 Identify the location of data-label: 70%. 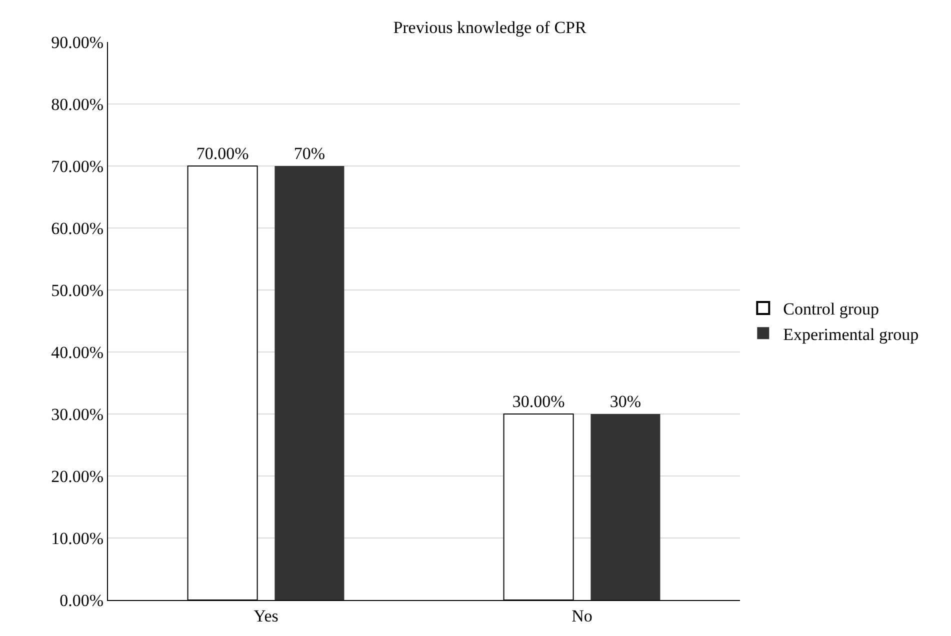
(310, 153).